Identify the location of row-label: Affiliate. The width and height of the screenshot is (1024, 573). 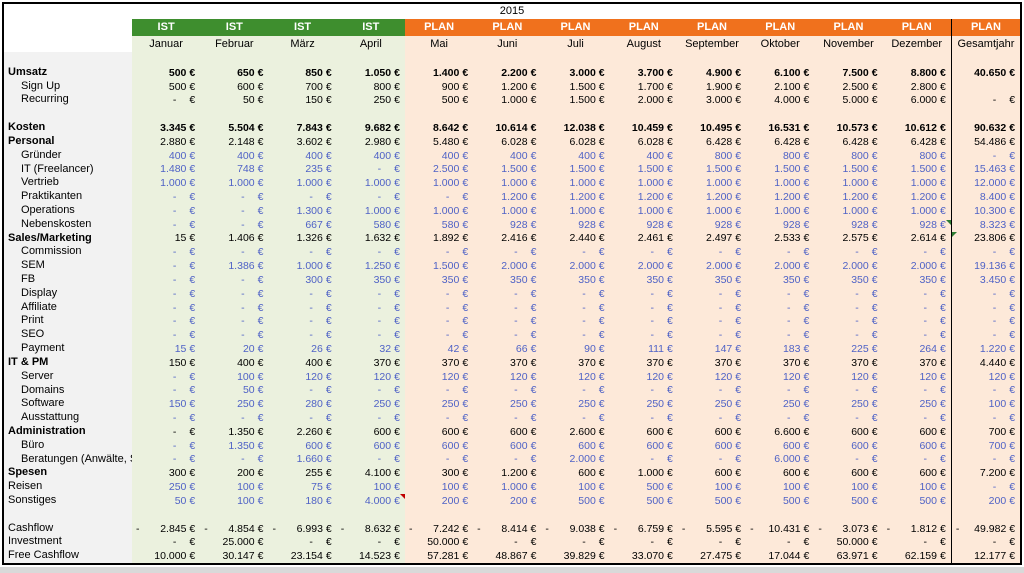
(68, 307).